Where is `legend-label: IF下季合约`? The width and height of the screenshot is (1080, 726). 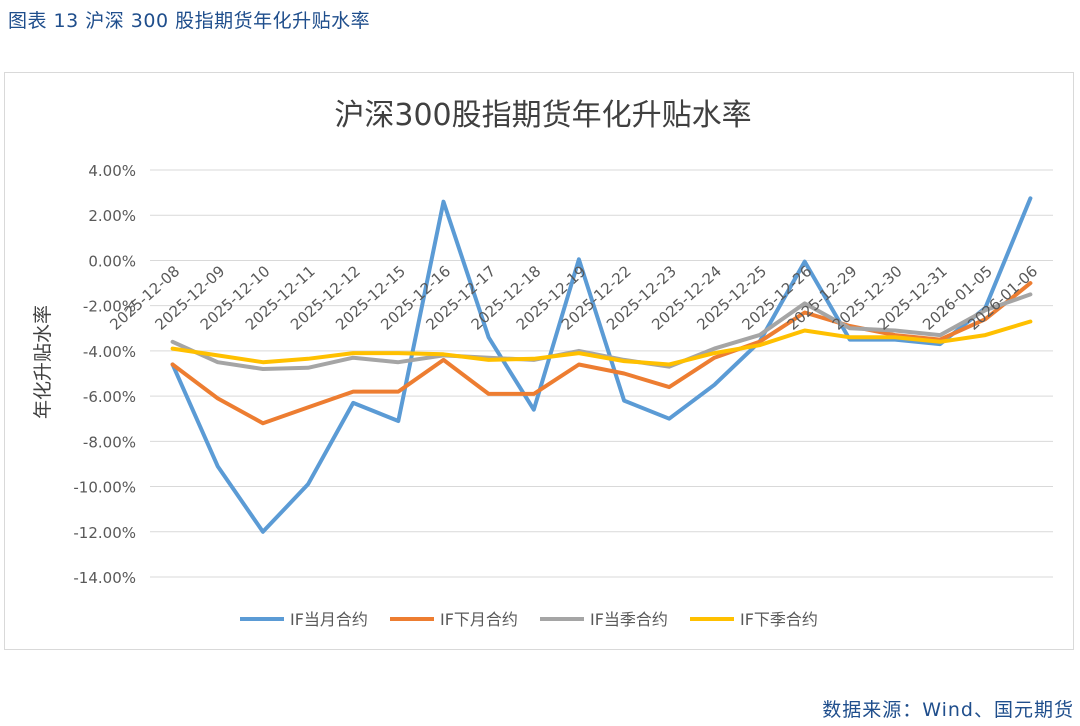
legend-label: IF下季合约 is located at coordinates (779, 619).